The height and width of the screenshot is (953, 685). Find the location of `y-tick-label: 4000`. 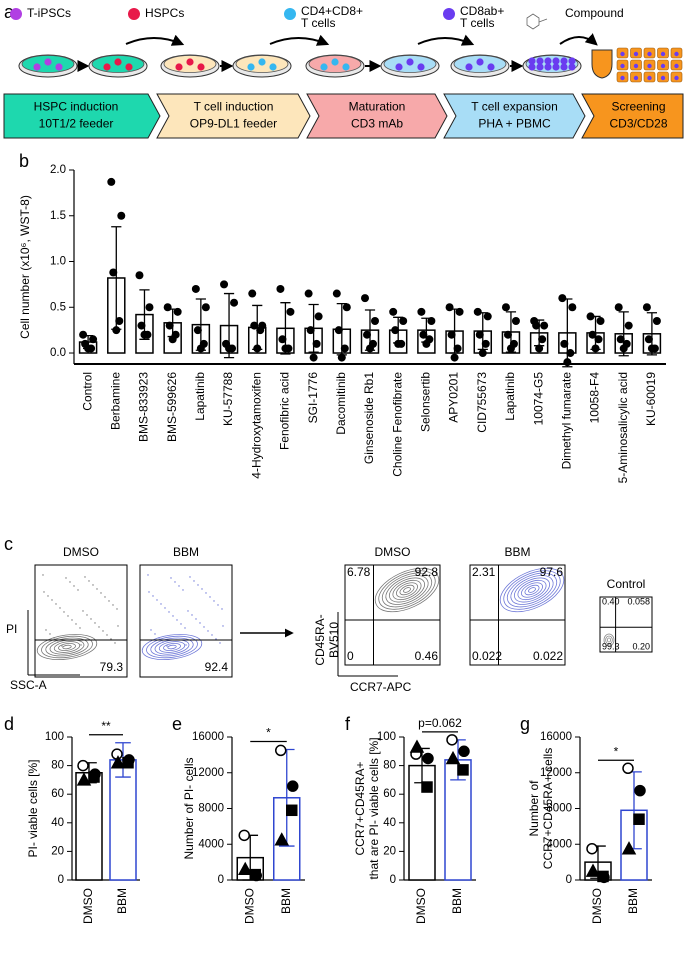

y-tick-label: 4000 is located at coordinates (559, 844).